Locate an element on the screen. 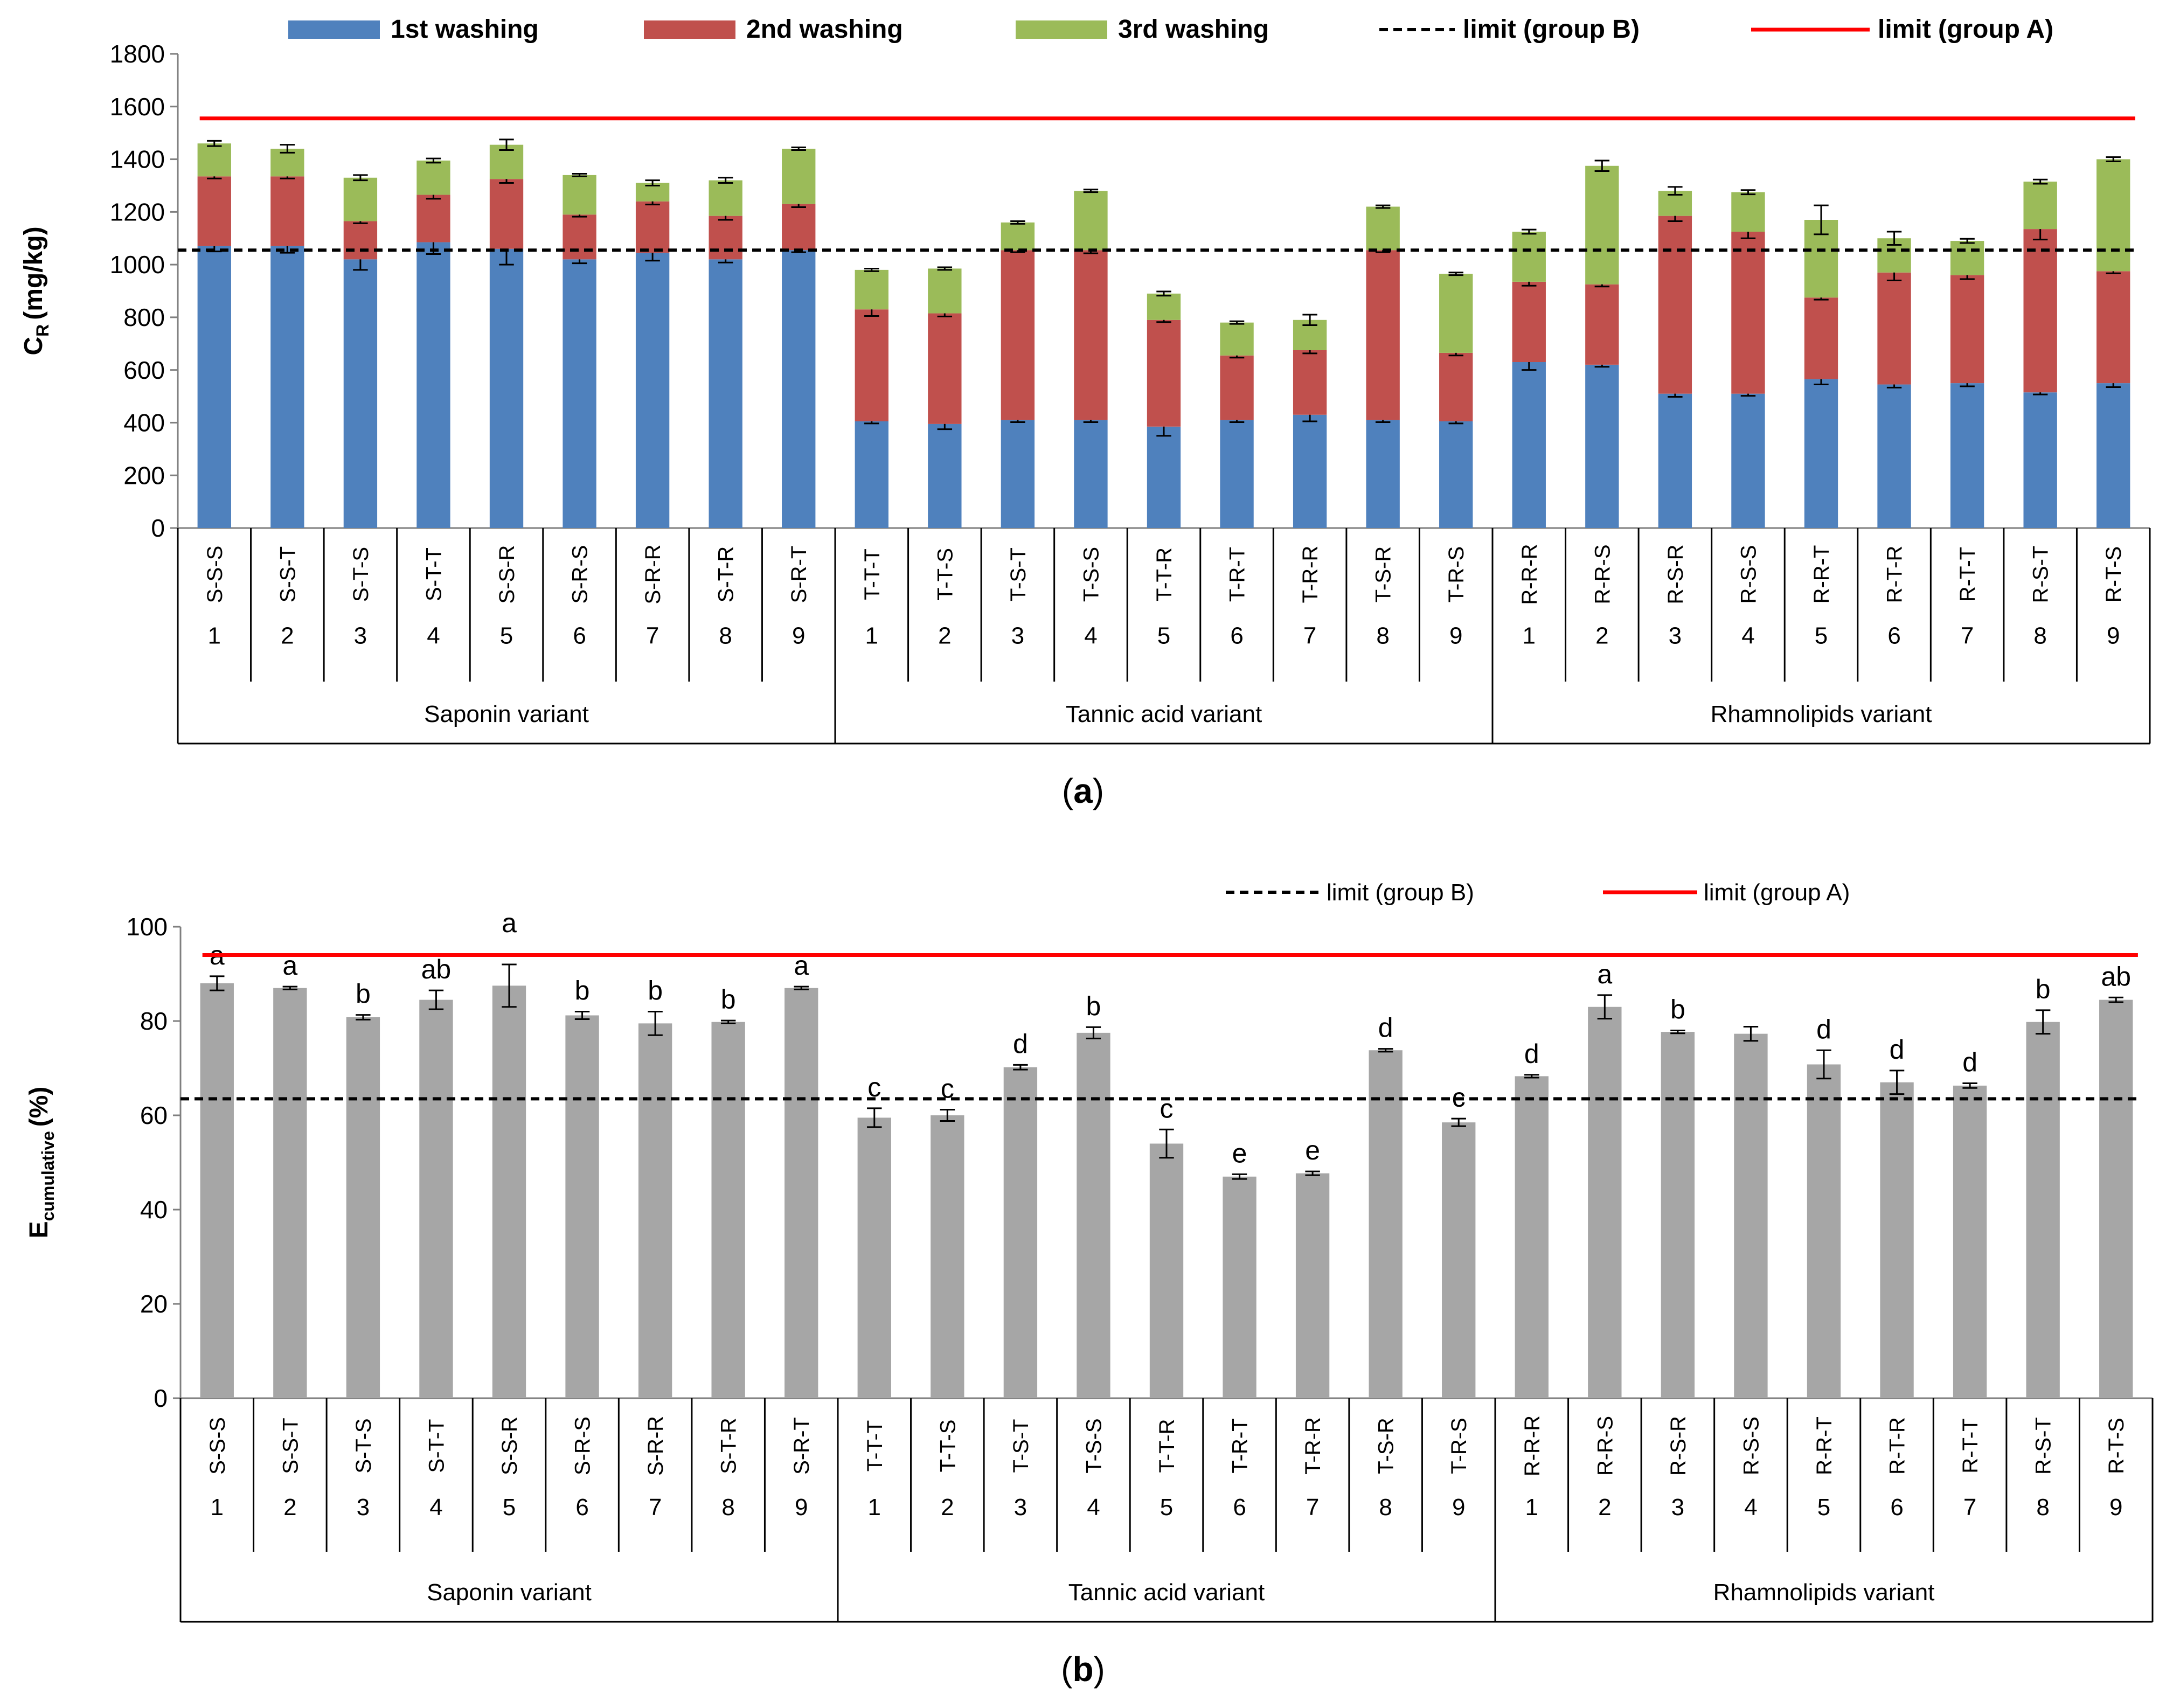  bar-S-T-S is located at coordinates (360, 240).